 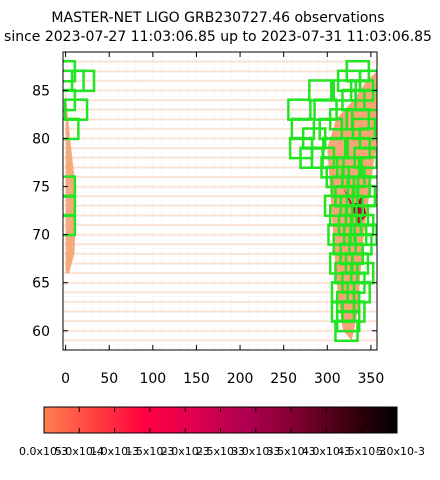 What do you see at coordinates (240, 379) in the screenshot?
I see `x-tick-label: 200` at bounding box center [240, 379].